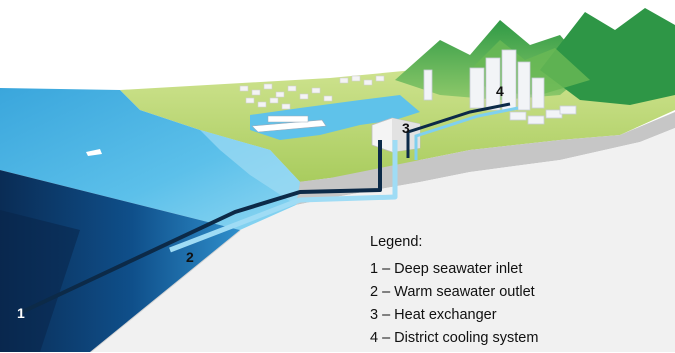  What do you see at coordinates (466, 133) in the screenshot?
I see `distribution-pipe-warm` at bounding box center [466, 133].